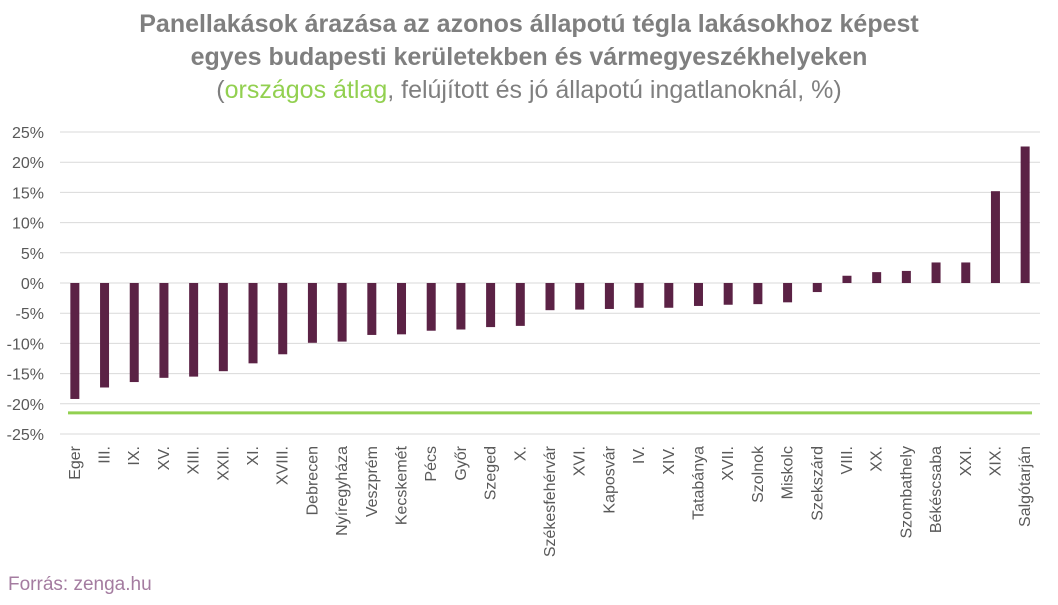  Describe the element at coordinates (817, 483) in the screenshot. I see `x-tick-label: Szekszárd` at that location.